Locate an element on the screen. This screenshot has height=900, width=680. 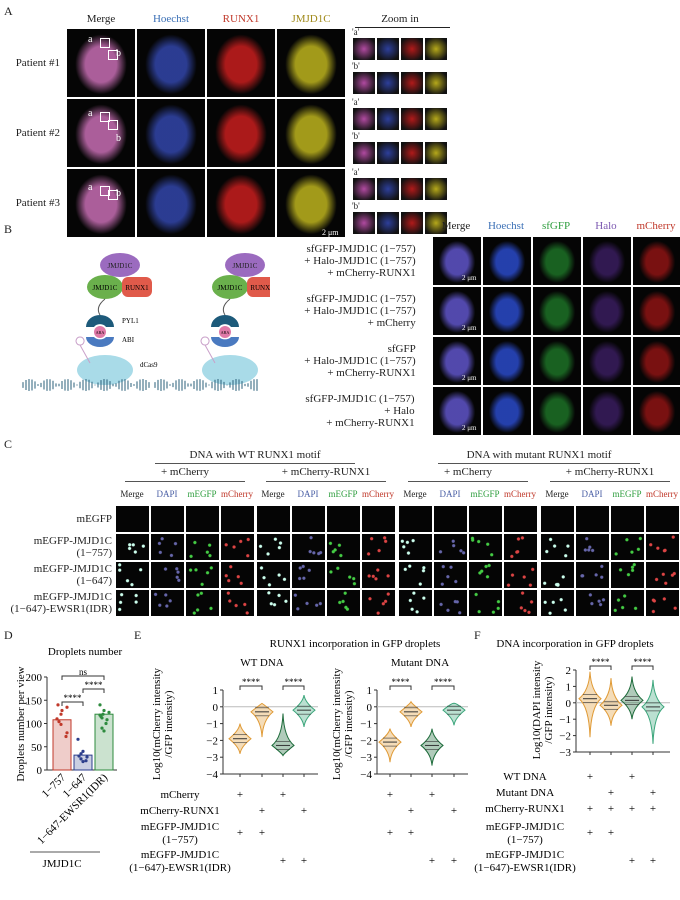
channel-header: sfGFP is located at coordinates (556, 226).